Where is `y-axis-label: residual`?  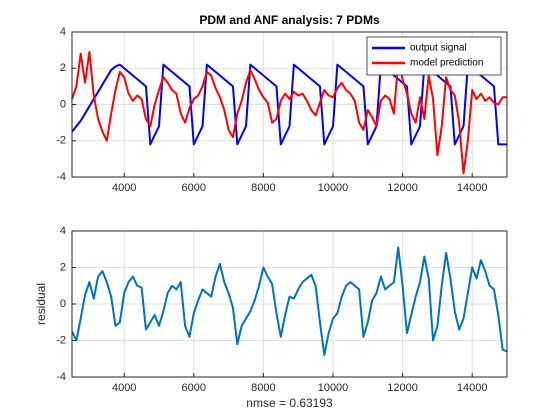
y-axis-label: residual is located at coordinates (41, 304).